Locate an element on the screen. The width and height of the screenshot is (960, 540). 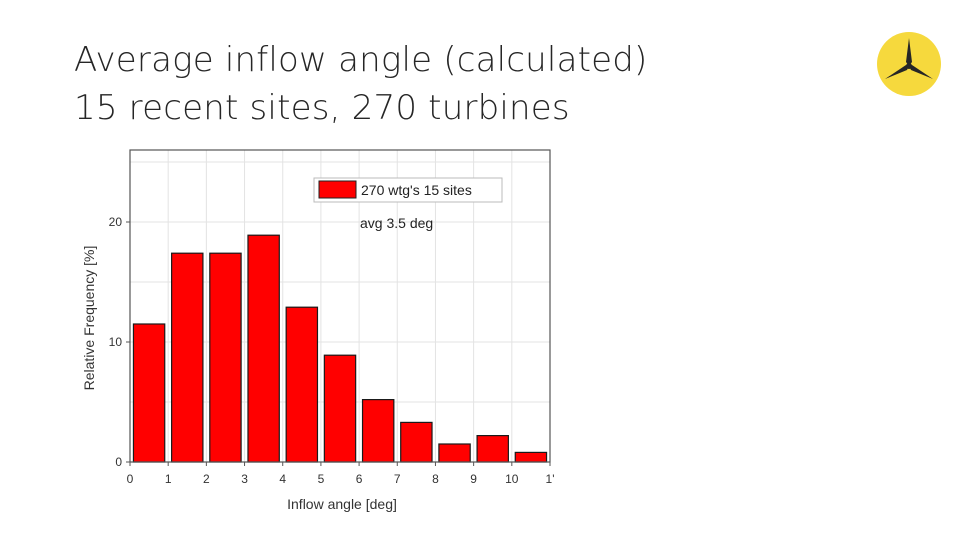
x-axis-ticks: 0 1 2 3 4 5 6 7 8 9 10 1' is located at coordinates (341, 474).